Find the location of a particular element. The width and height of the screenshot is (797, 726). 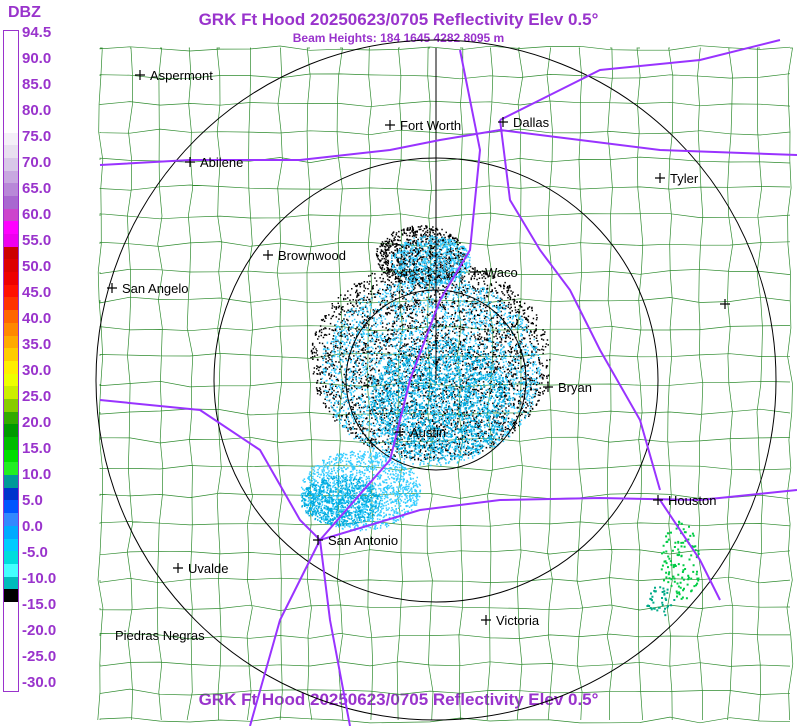

city-aspermont: Aspermont is located at coordinates (174, 75).